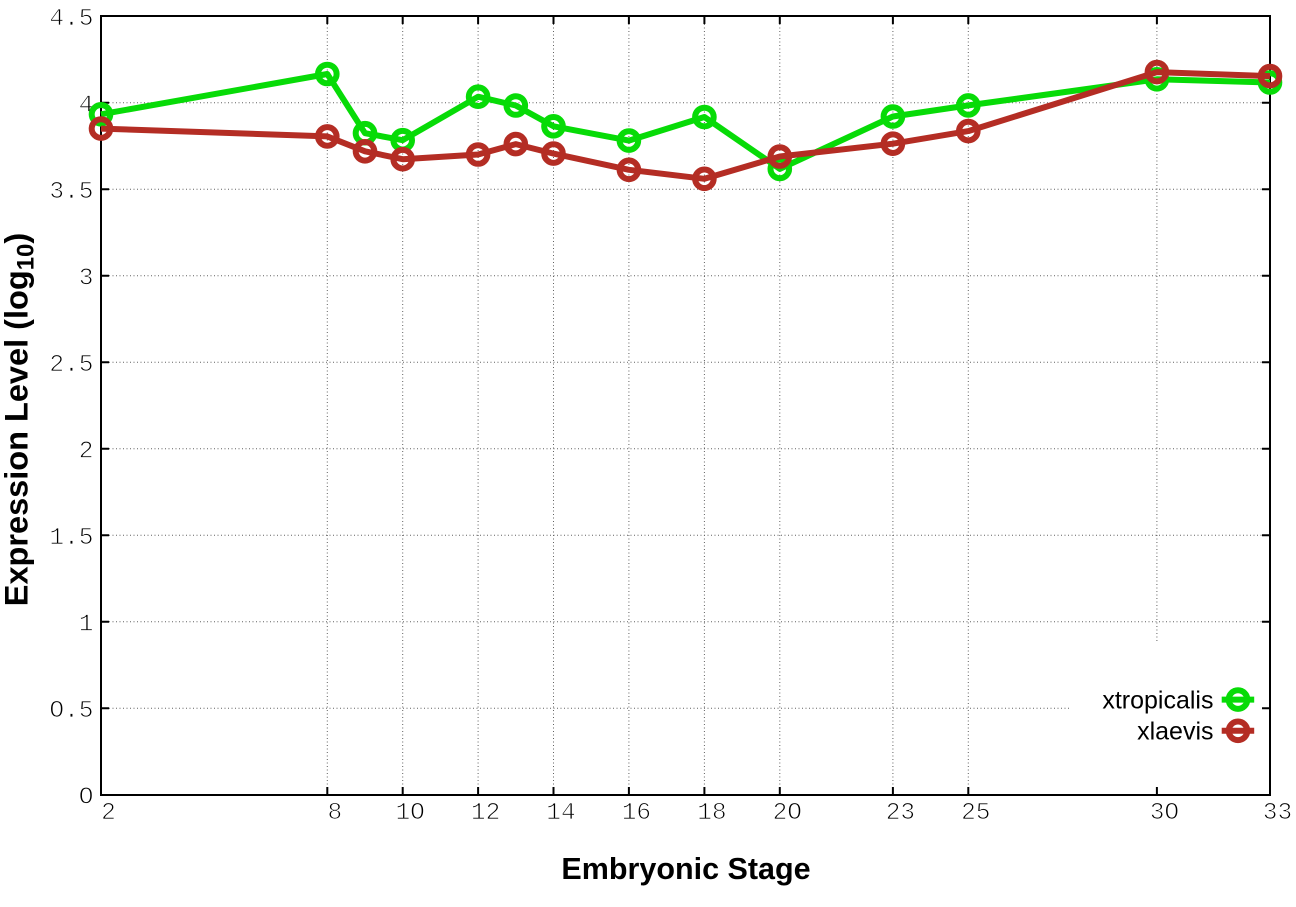  I want to click on svg-text: 14, so click(560, 813).